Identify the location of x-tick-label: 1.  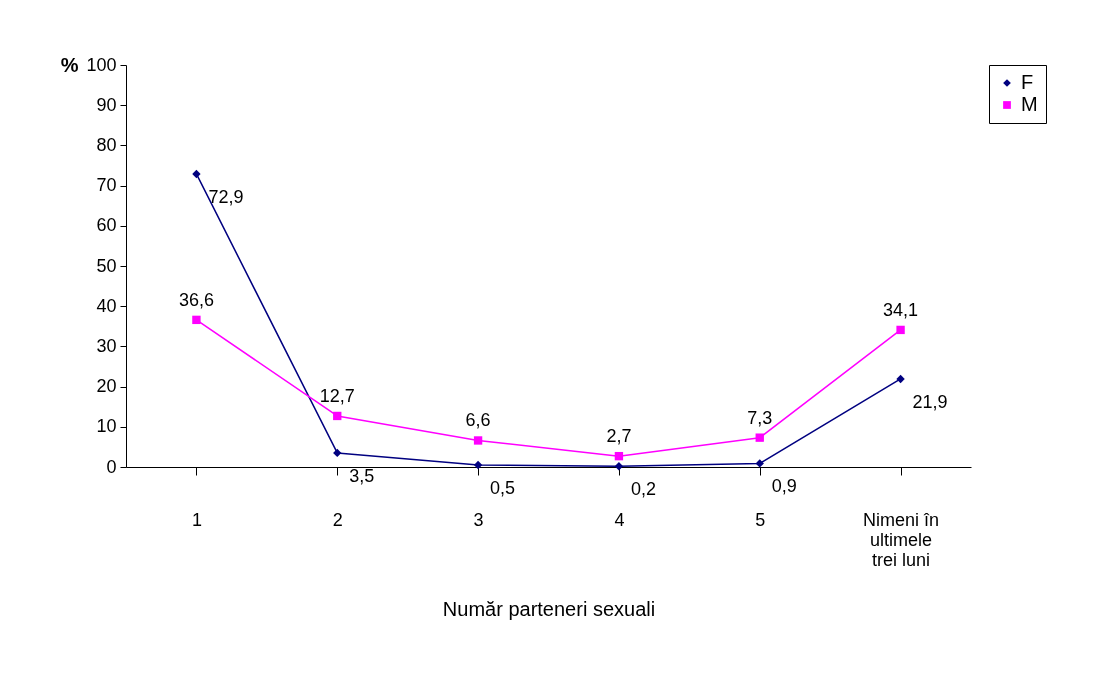
(196, 519).